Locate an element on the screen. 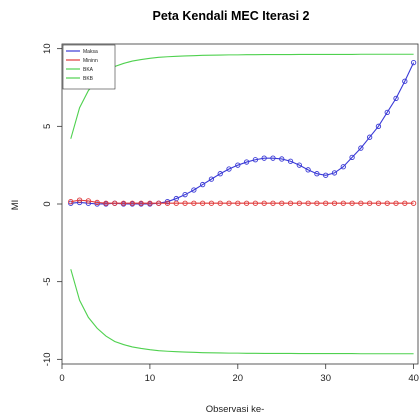 The height and width of the screenshot is (420, 420). legend-box is located at coordinates (89, 67).